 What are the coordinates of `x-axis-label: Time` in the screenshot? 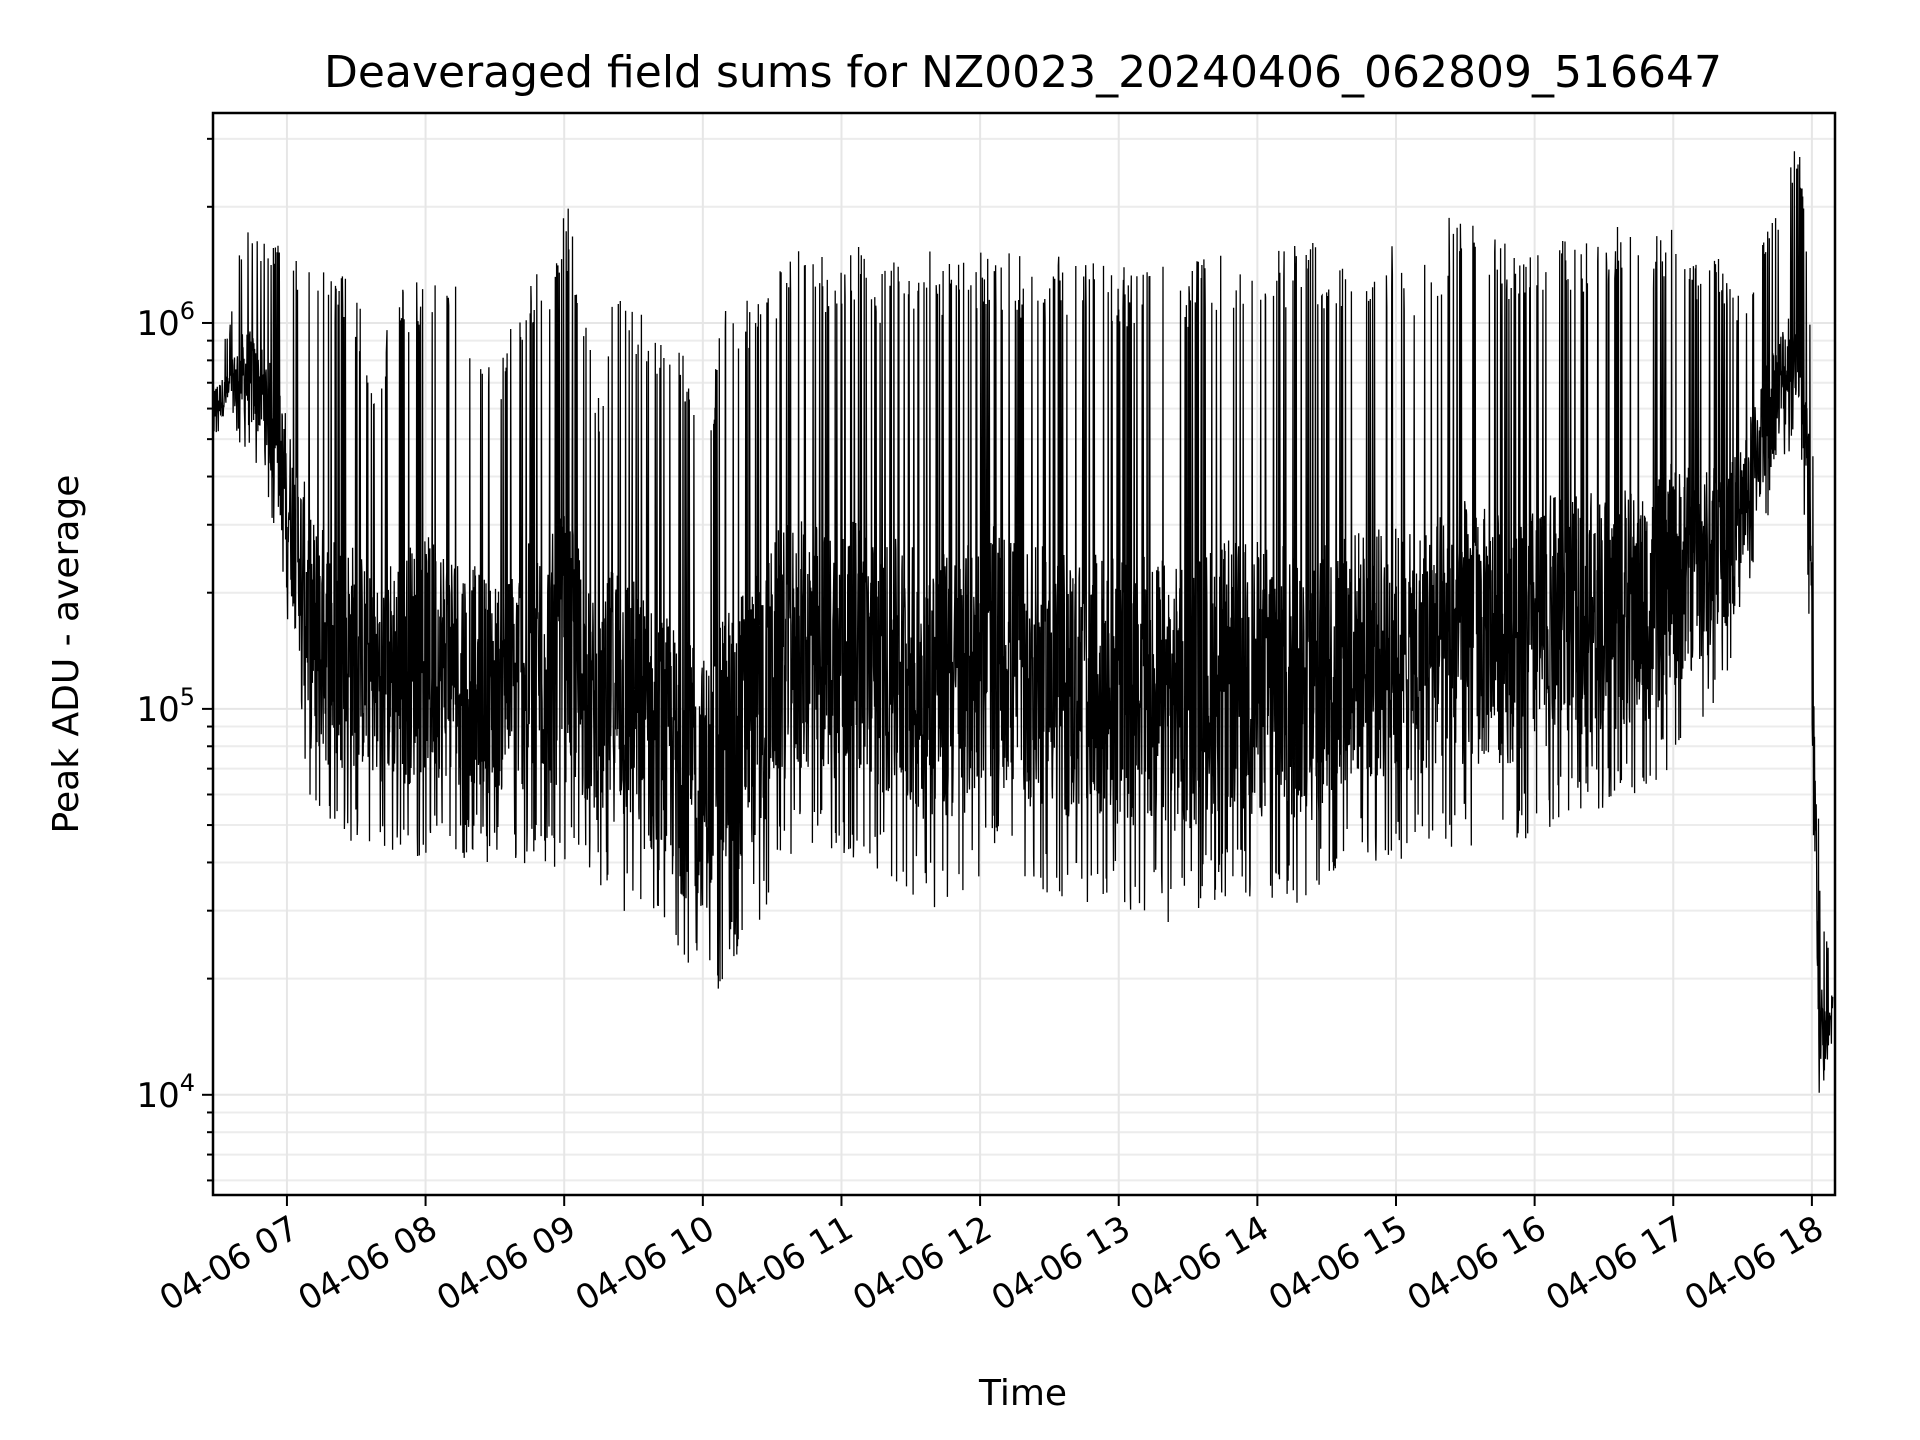 It's located at (1022, 1393).